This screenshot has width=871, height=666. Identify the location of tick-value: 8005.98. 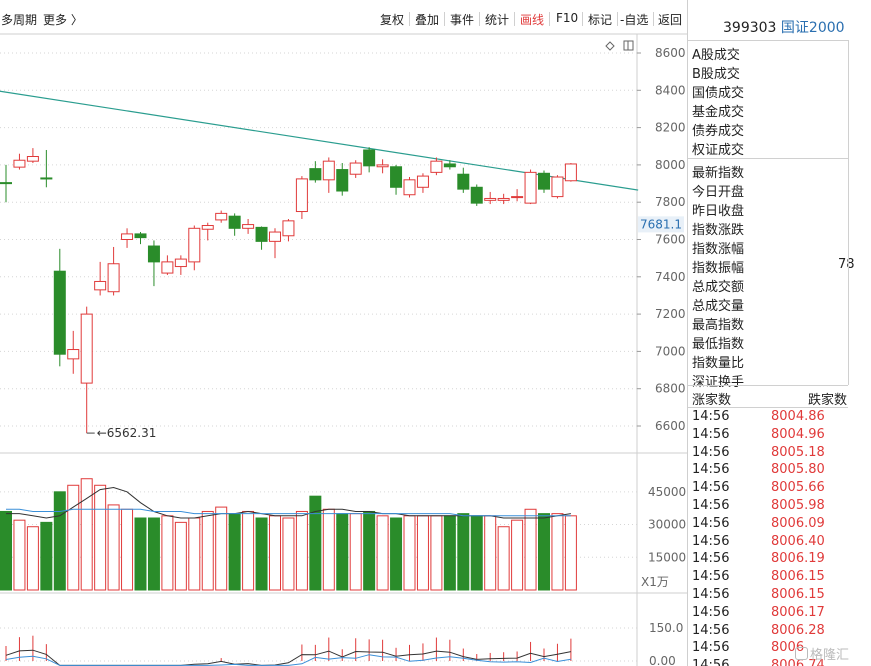
(798, 505).